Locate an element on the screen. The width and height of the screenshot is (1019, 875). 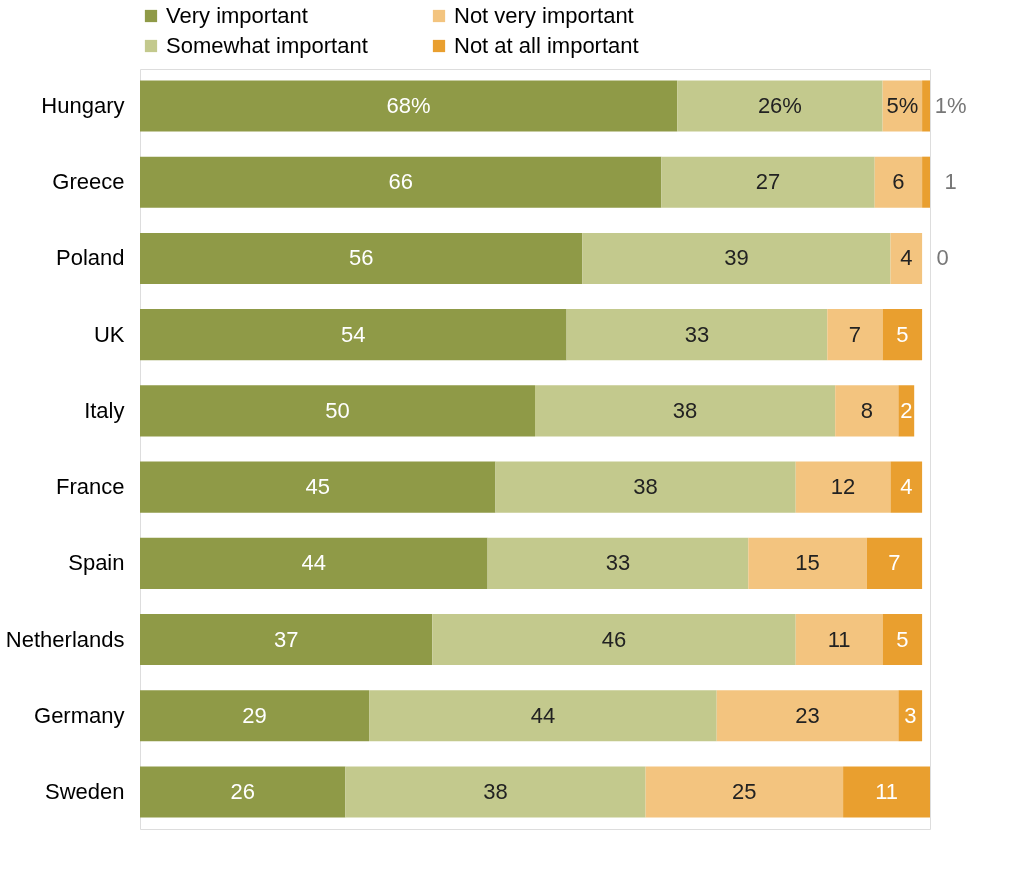
data-label: 15 is located at coordinates (807, 563).